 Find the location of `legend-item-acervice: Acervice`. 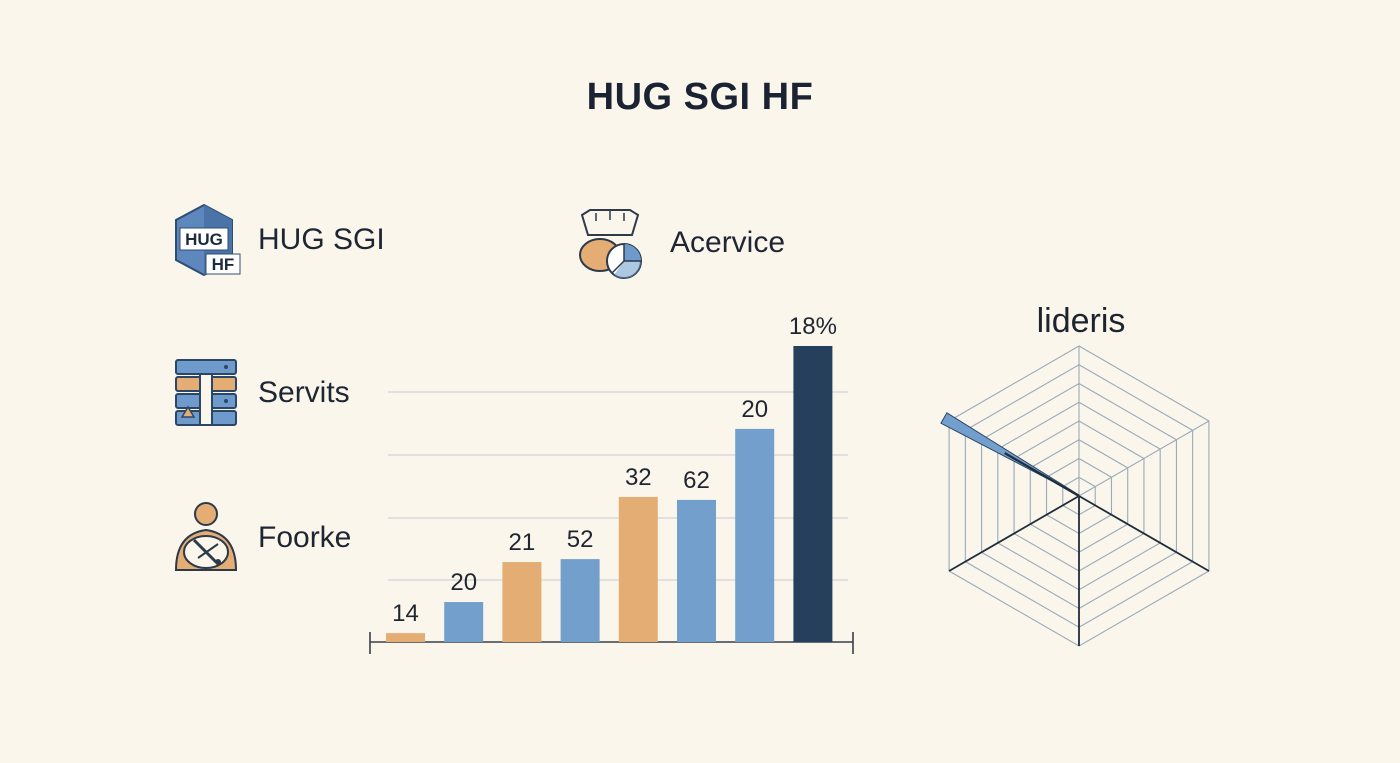

legend-item-acervice: Acervice is located at coordinates (678, 243).